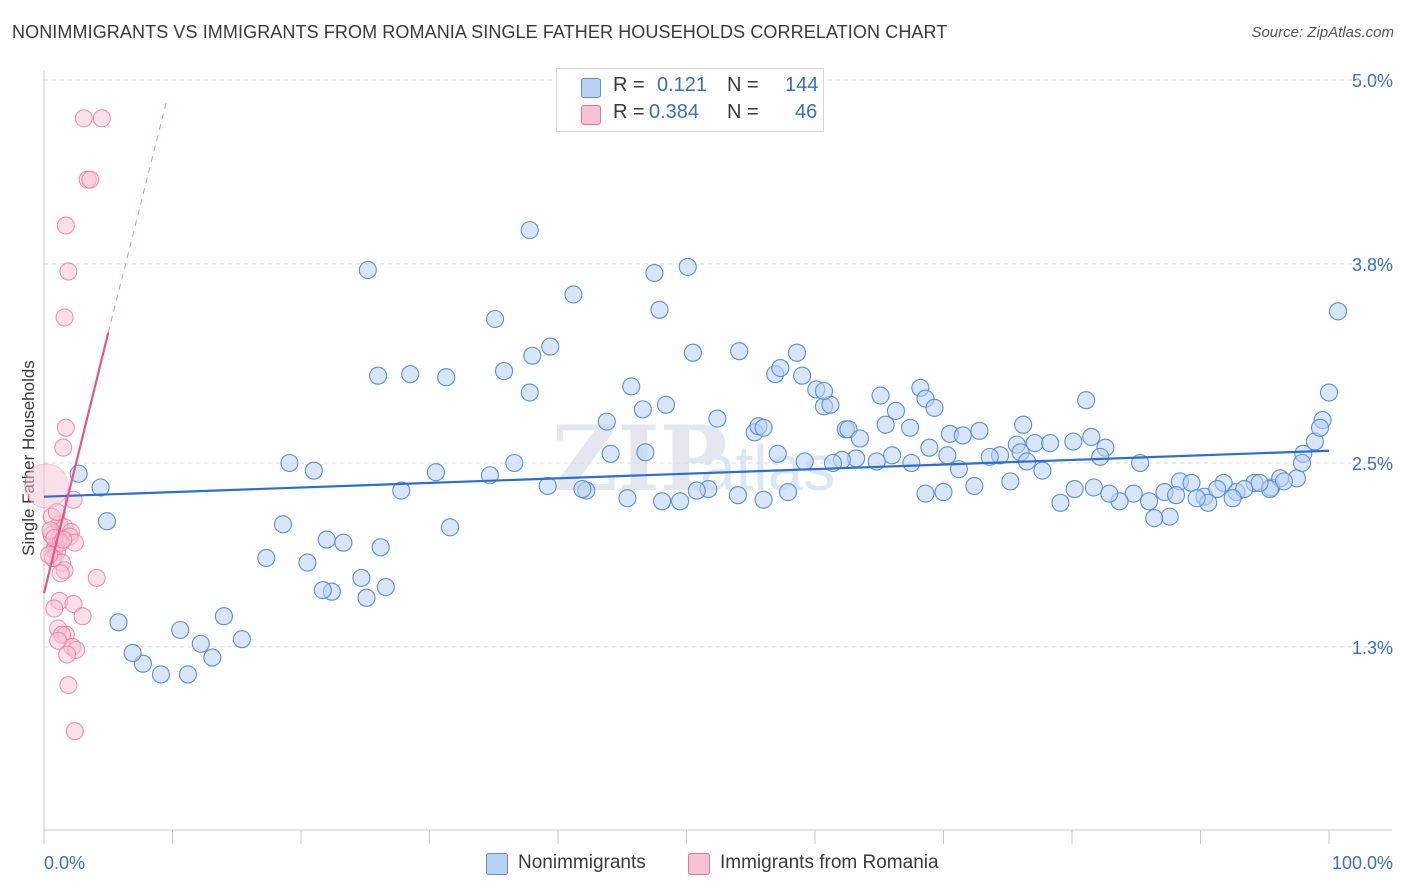 This screenshot has width=1406, height=892. Describe the element at coordinates (582, 862) in the screenshot. I see `bottom-legend-label: Nonimmigrants` at that location.